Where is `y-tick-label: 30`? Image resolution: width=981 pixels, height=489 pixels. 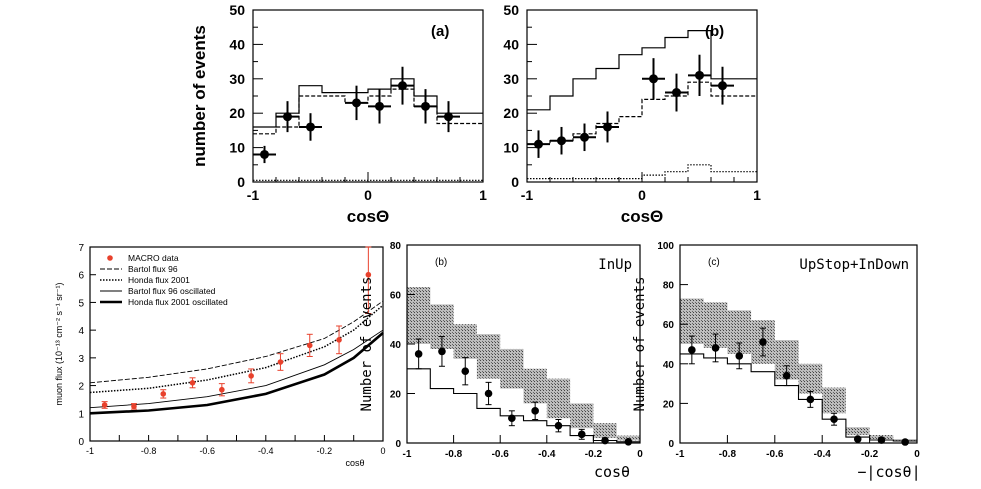
y-tick-label: 30 is located at coordinates (237, 79).